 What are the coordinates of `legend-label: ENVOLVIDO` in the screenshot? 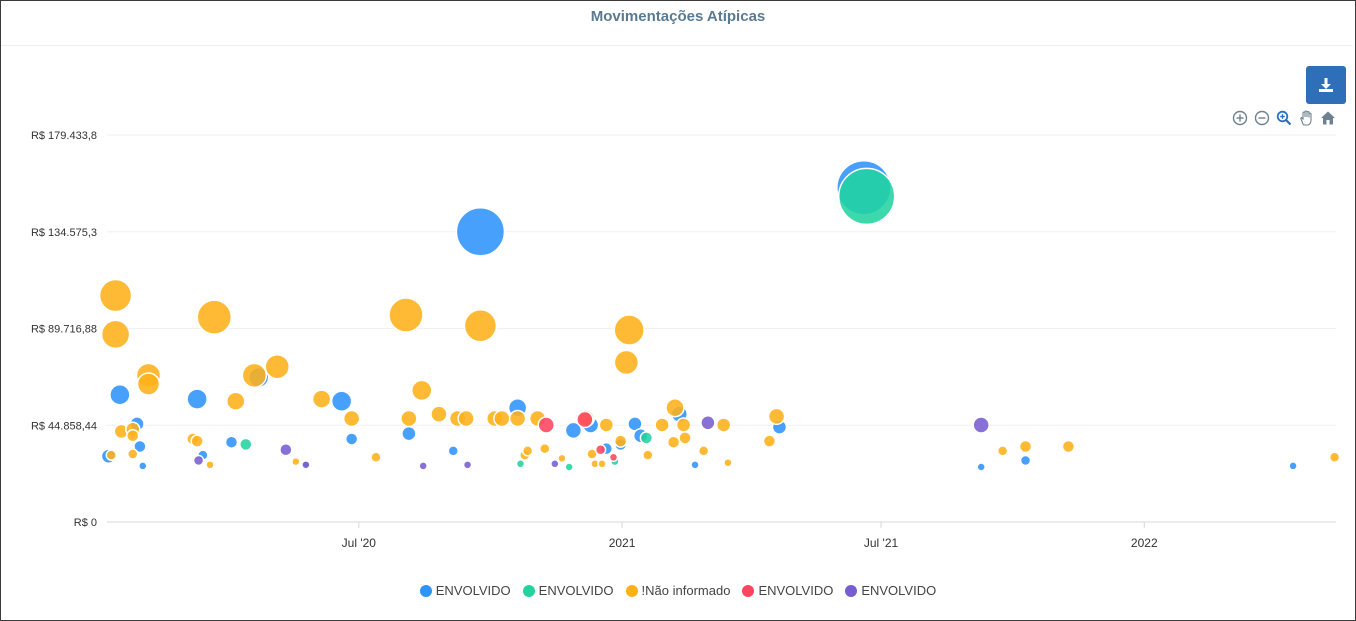 It's located at (576, 590).